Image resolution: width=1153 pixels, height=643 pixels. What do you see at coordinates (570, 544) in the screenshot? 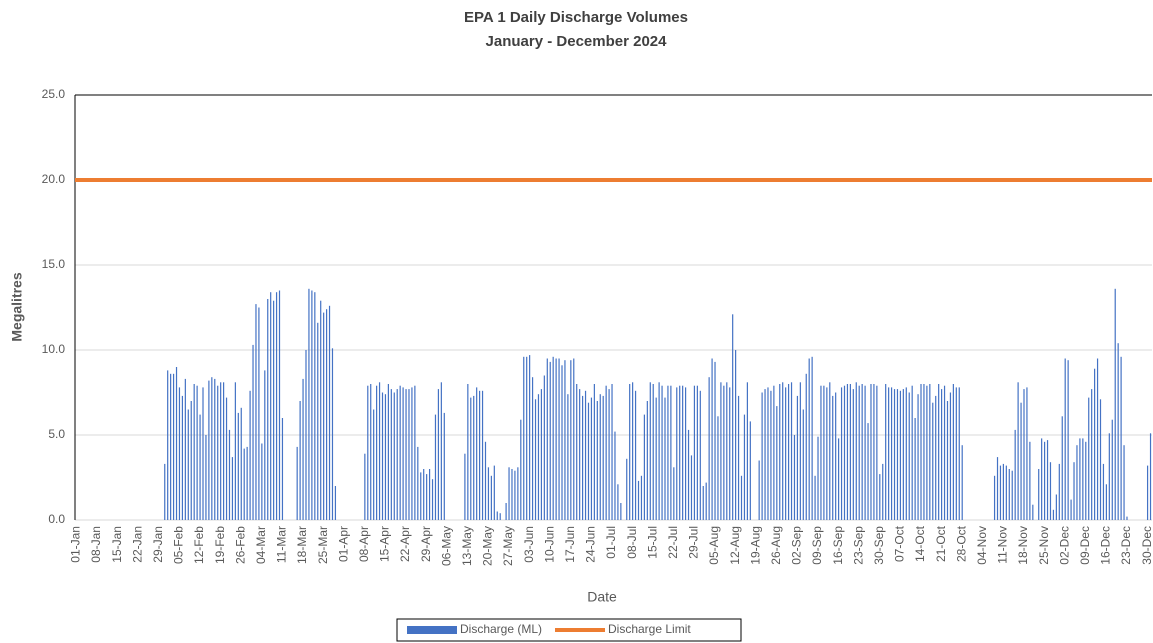
I see `x-tick-label: 17-Jun` at bounding box center [570, 544].